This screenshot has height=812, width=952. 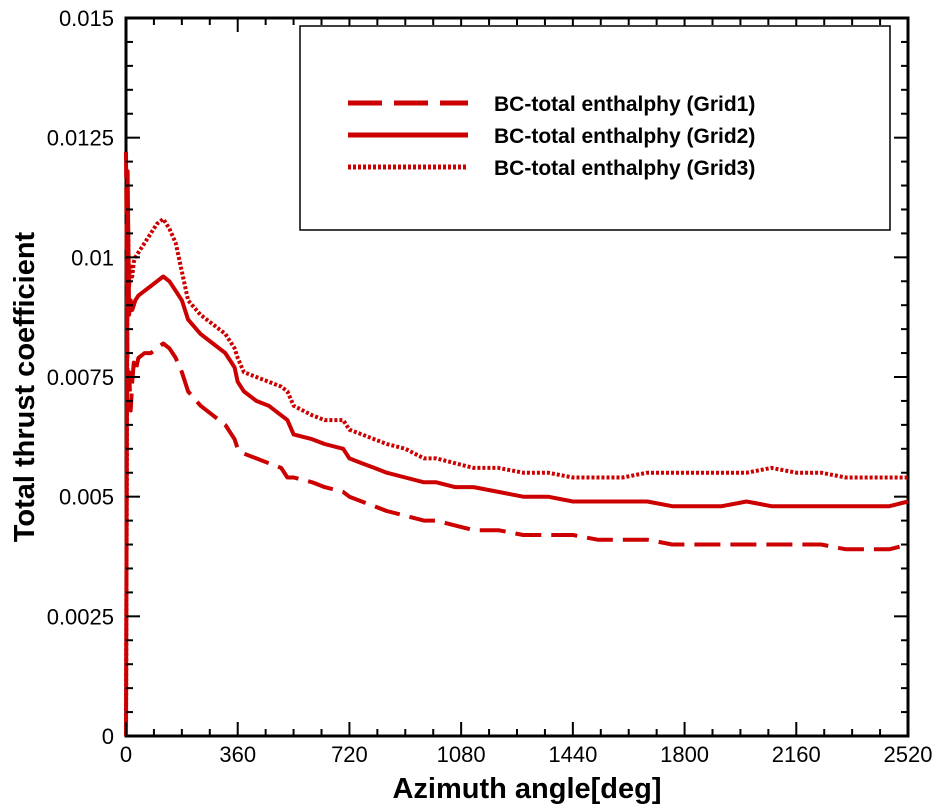 I want to click on x-tick-label: 1080, so click(x=461, y=754).